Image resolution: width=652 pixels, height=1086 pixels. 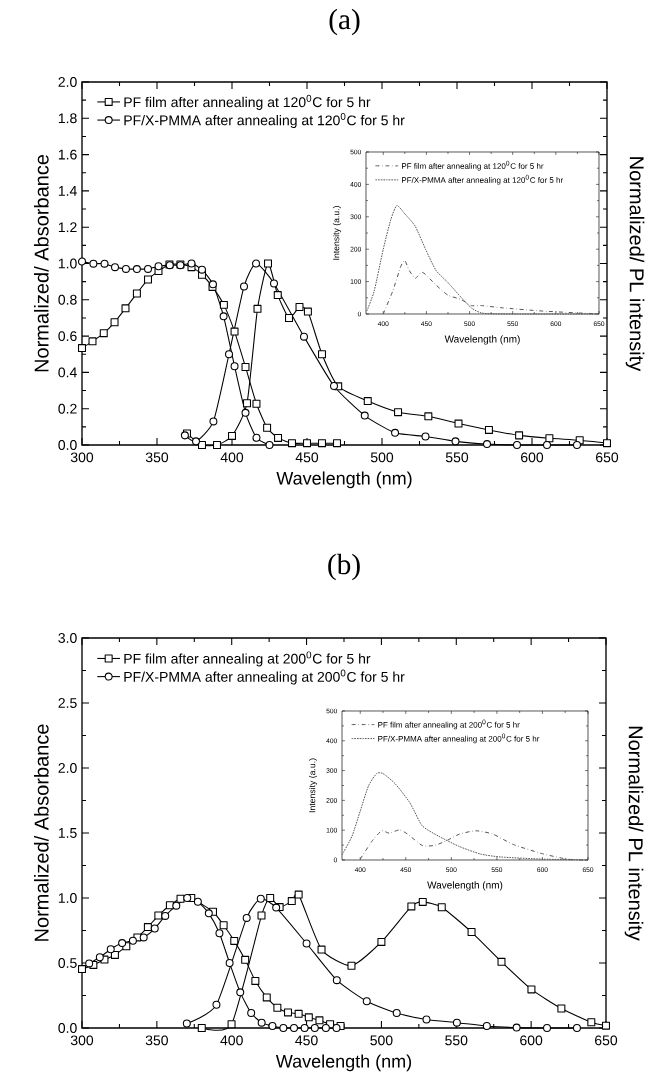 I want to click on chart-title: (a), so click(x=344, y=22).